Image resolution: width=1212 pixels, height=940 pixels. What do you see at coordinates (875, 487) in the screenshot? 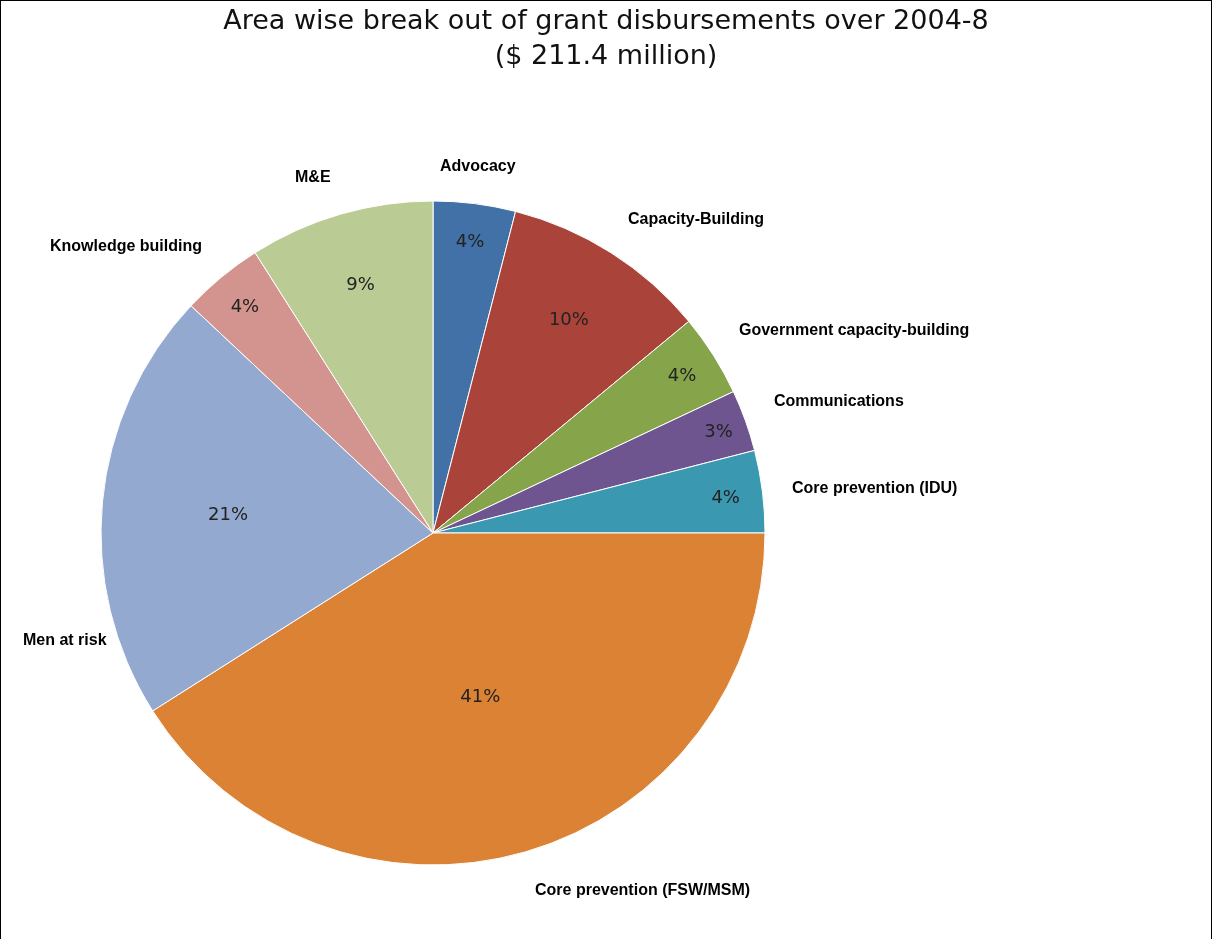
I see `slice-label: Core prevention (IDU)` at bounding box center [875, 487].